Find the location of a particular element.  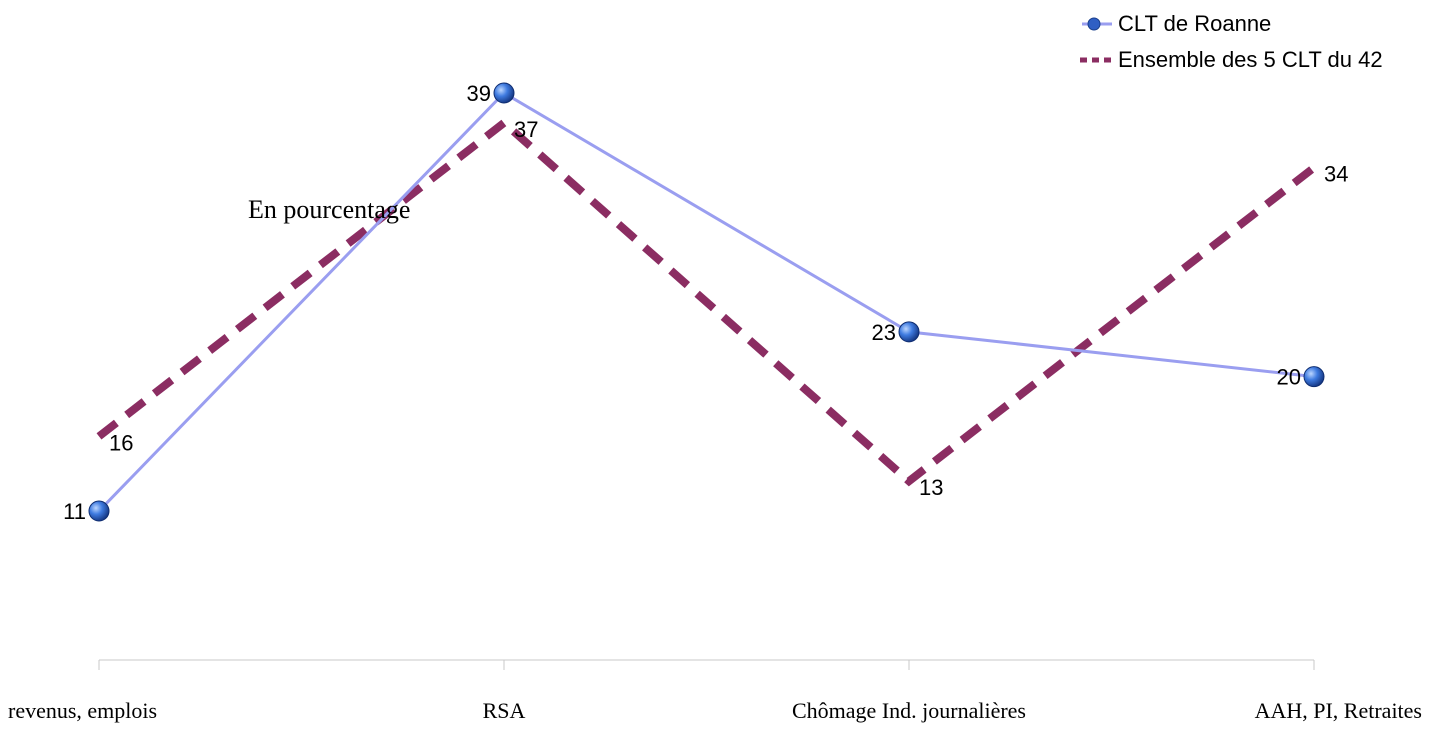

series-2-data-label: 16 is located at coordinates (121, 442).